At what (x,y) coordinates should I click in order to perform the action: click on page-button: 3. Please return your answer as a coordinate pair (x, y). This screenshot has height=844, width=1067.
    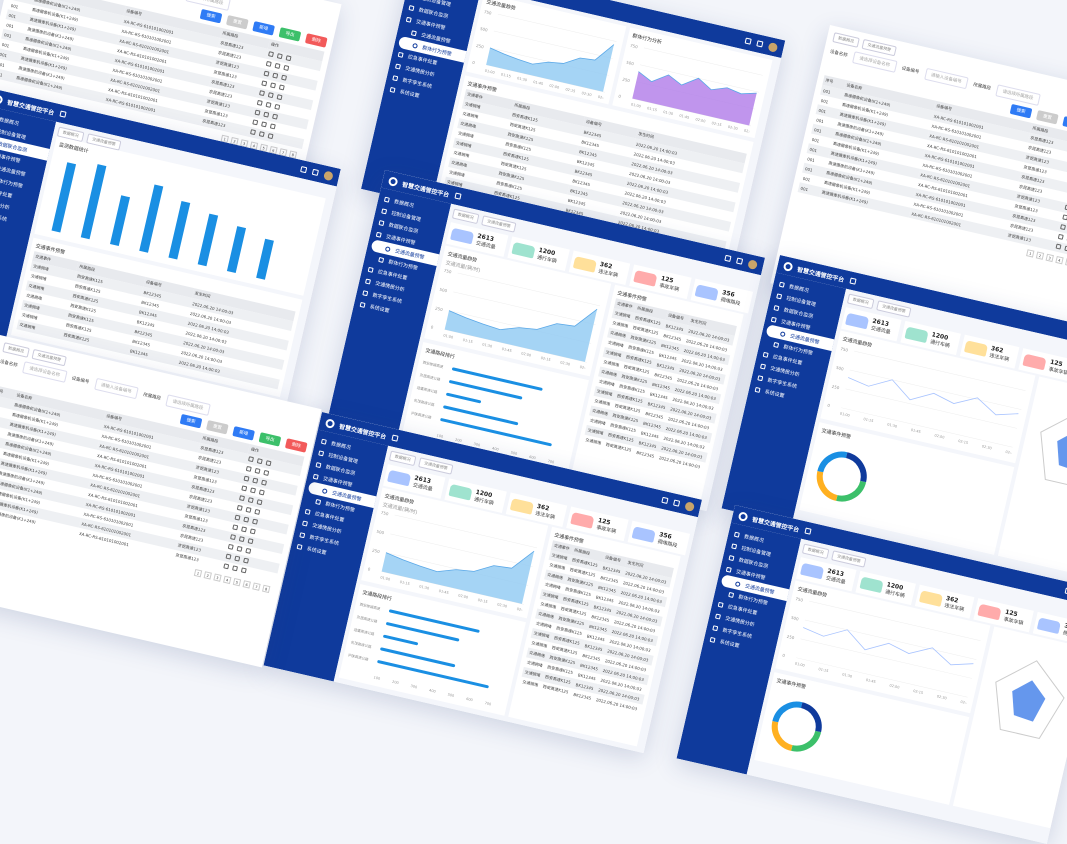
    Looking at the image, I should click on (217, 577).